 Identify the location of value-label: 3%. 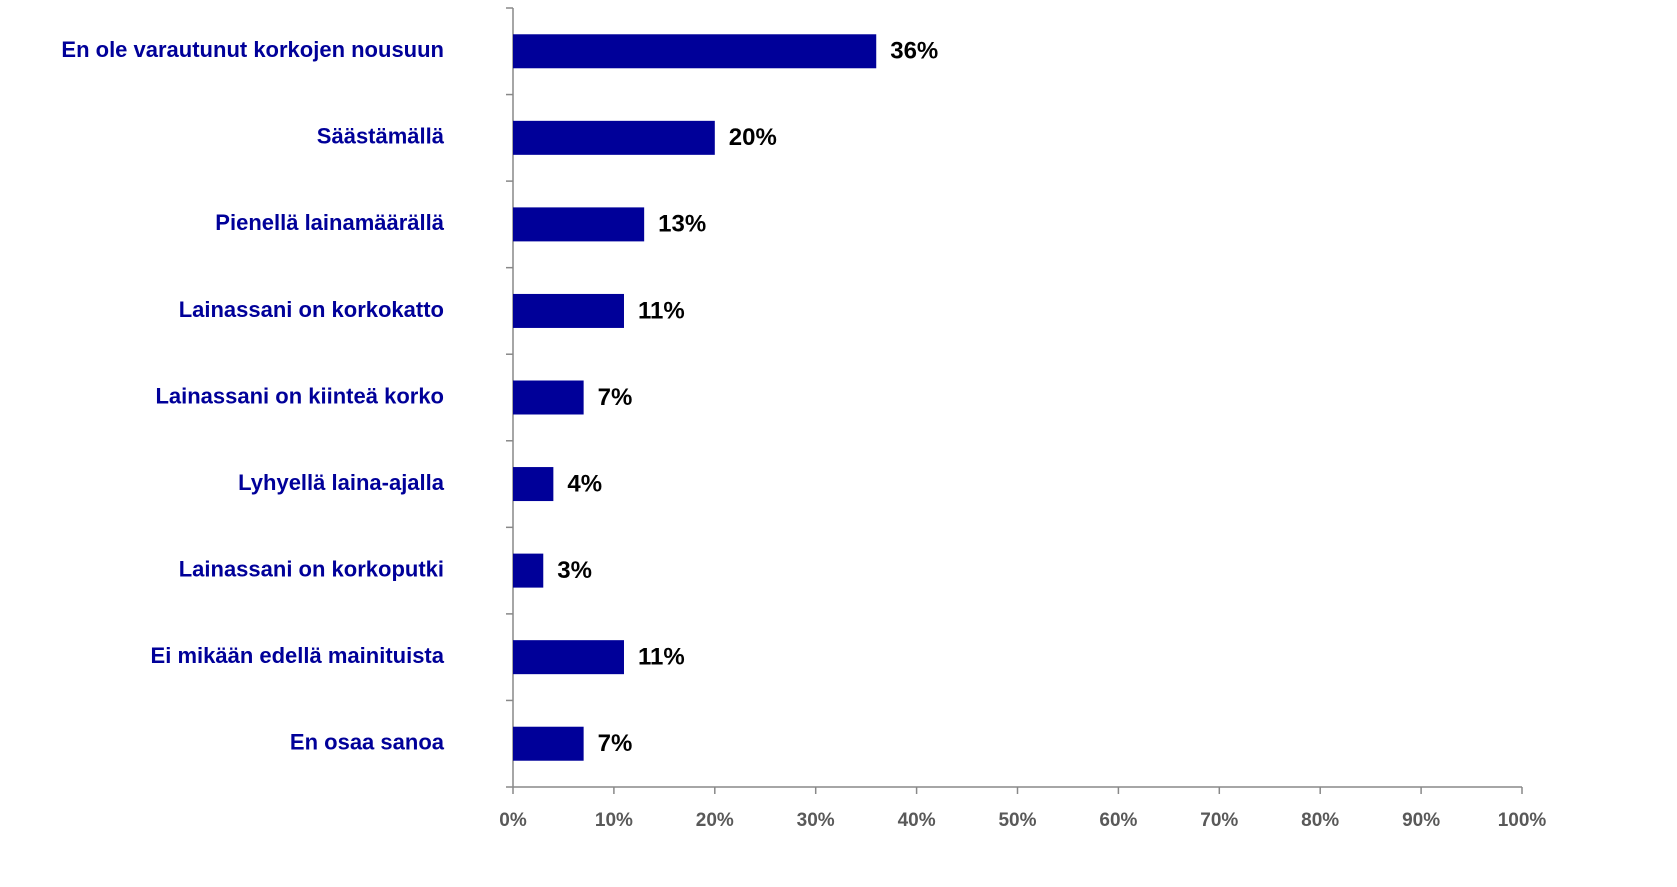
(574, 570).